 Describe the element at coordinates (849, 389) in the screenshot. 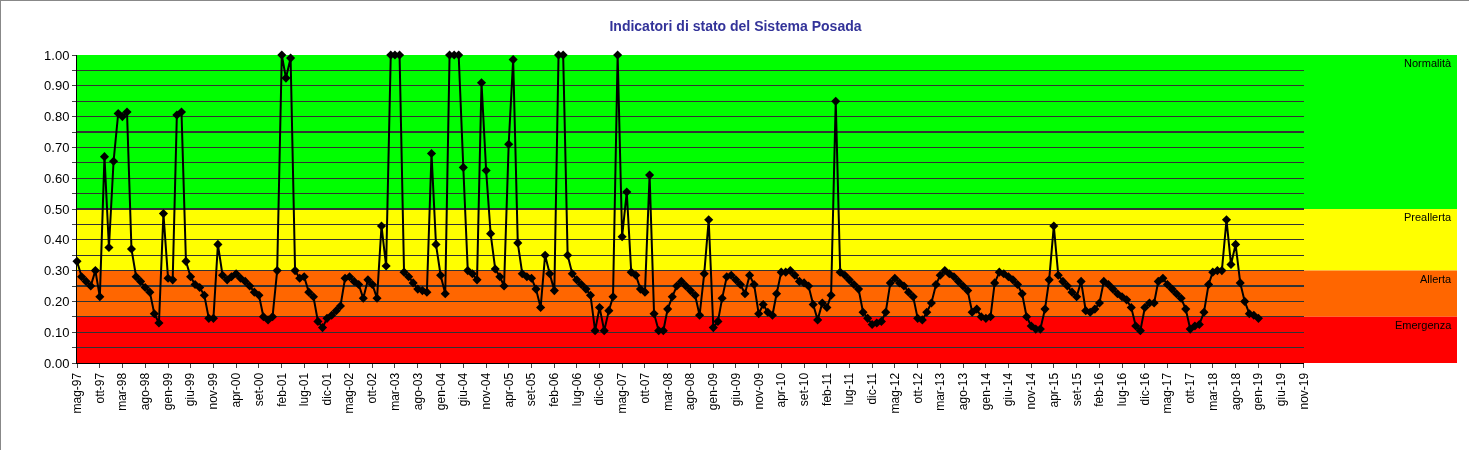

I see `x-tick-label: lug-11` at that location.